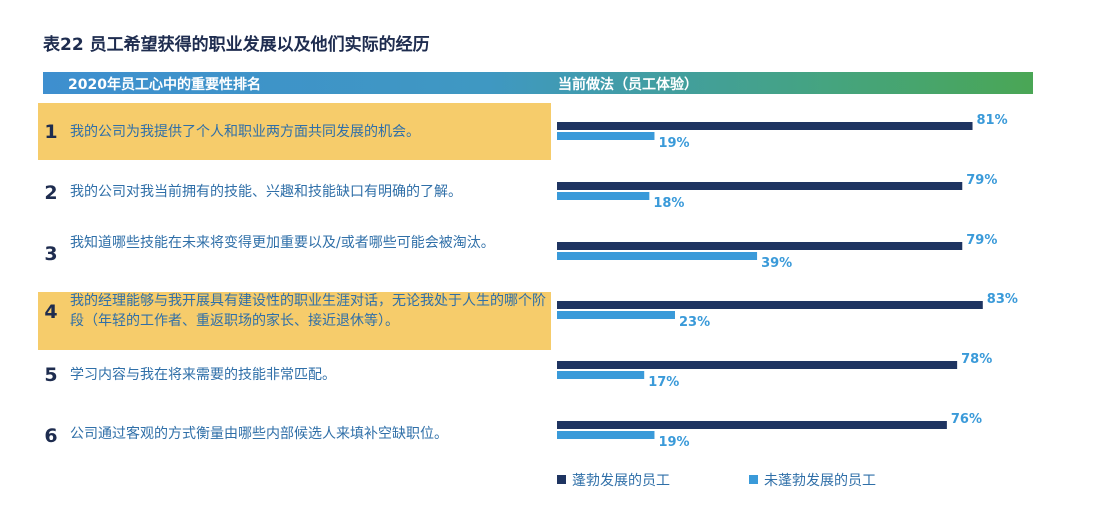 This screenshot has height=526, width=1102. I want to click on data-label-not-thriving: 23%, so click(694, 322).